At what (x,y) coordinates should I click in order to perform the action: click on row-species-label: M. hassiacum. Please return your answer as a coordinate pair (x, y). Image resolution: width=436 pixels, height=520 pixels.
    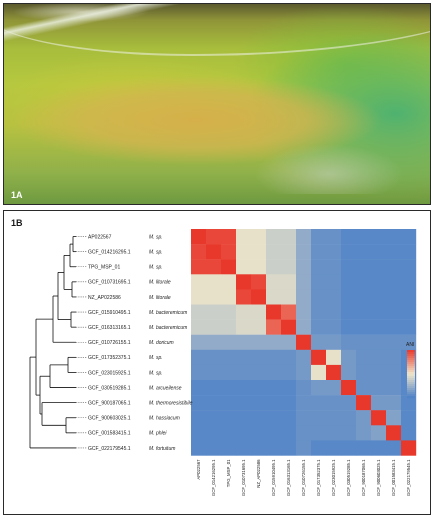
    Looking at the image, I should click on (164, 419).